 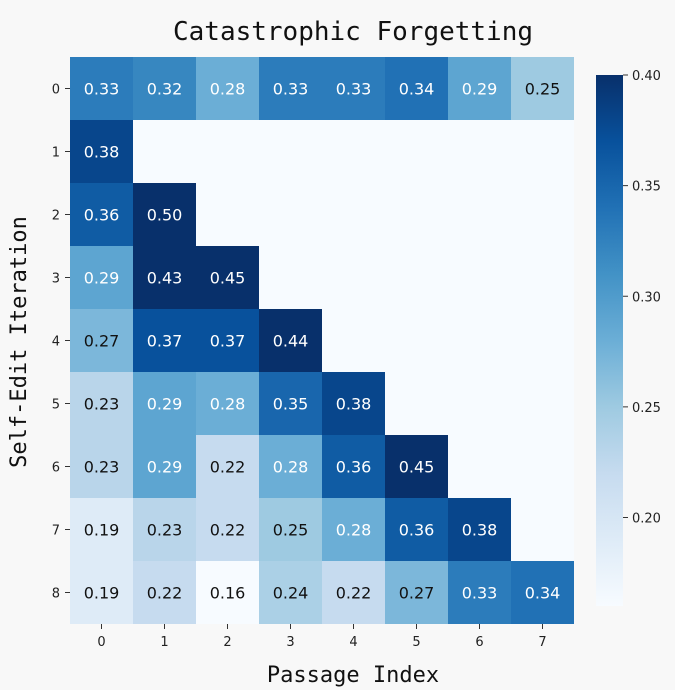 I want to click on y-axis-ticks: 0 1 2 3 4 5 6 7 8, so click(x=61, y=342).